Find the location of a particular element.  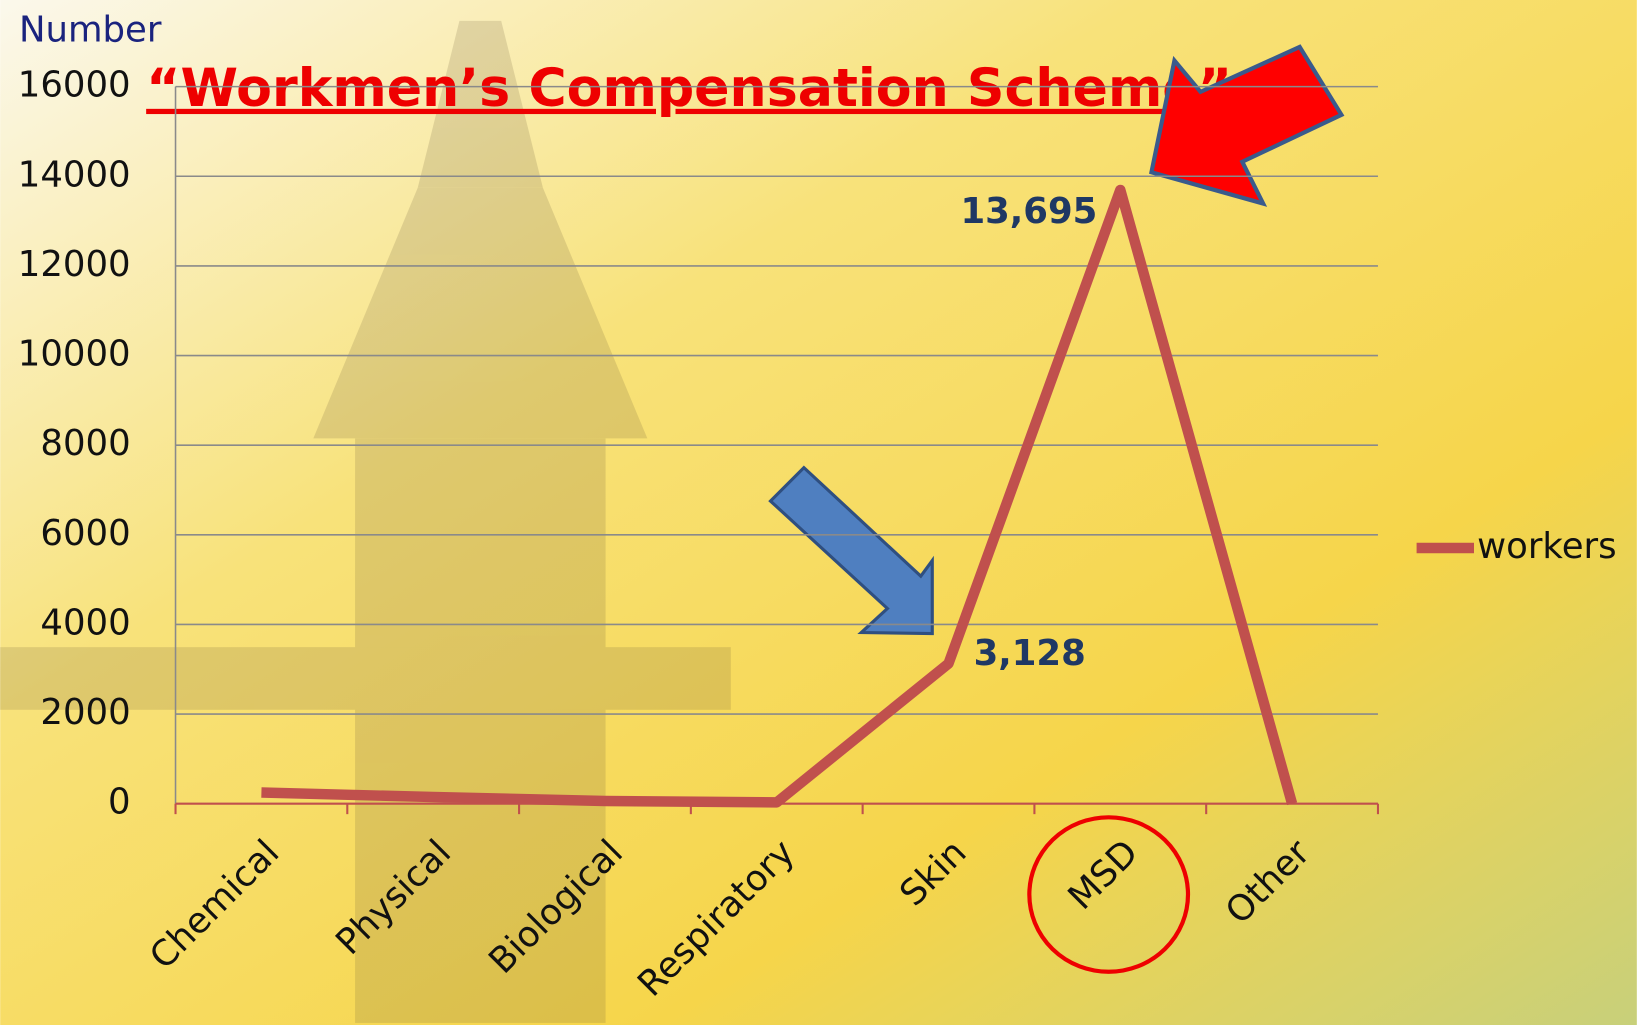

legend-label: workers is located at coordinates (1546, 546).